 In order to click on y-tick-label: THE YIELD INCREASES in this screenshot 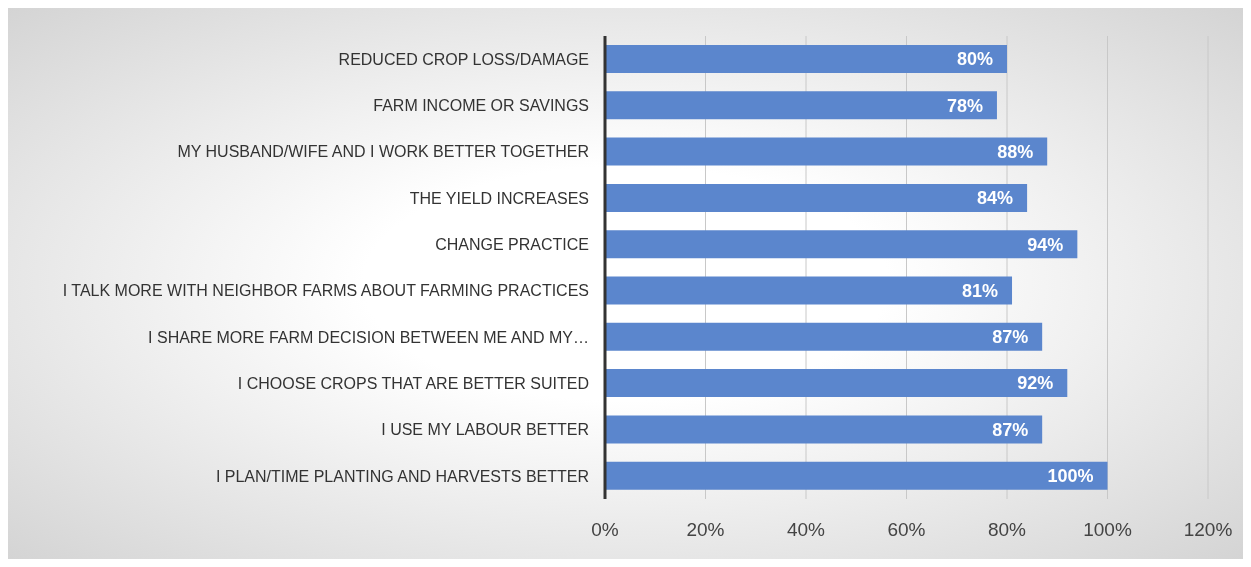, I will do `click(499, 198)`.